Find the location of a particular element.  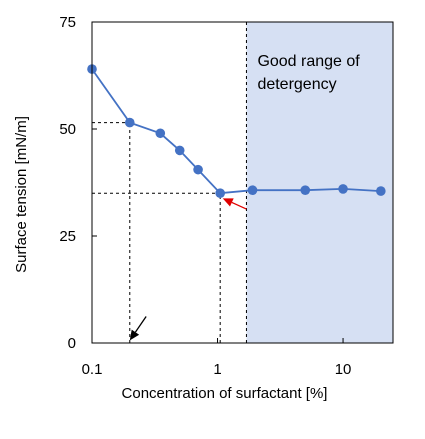

y-tick-label: 25 is located at coordinates (67, 236).